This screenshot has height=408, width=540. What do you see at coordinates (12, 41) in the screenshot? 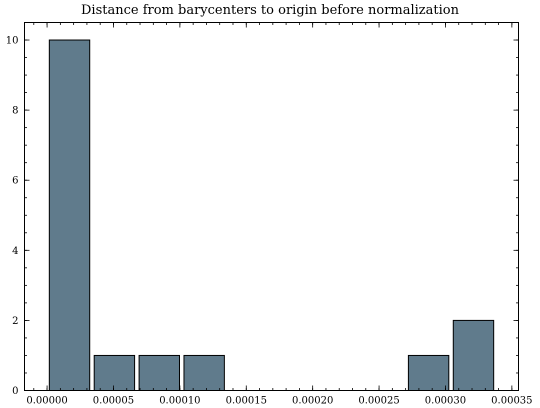
I see `y-tick-label: 10` at bounding box center [12, 41].